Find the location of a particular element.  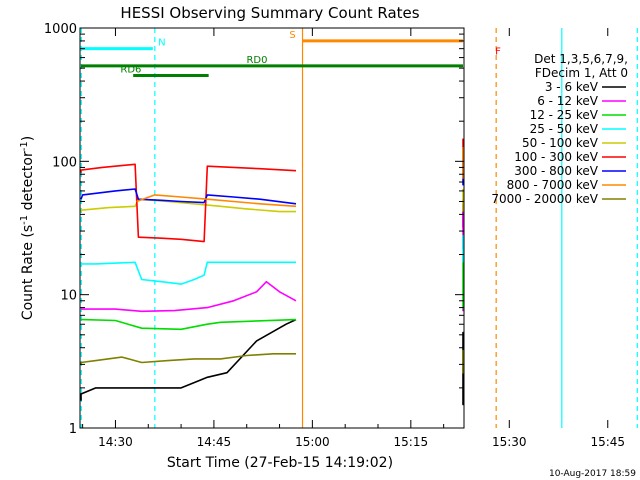

flag-label-s: S is located at coordinates (292, 35).